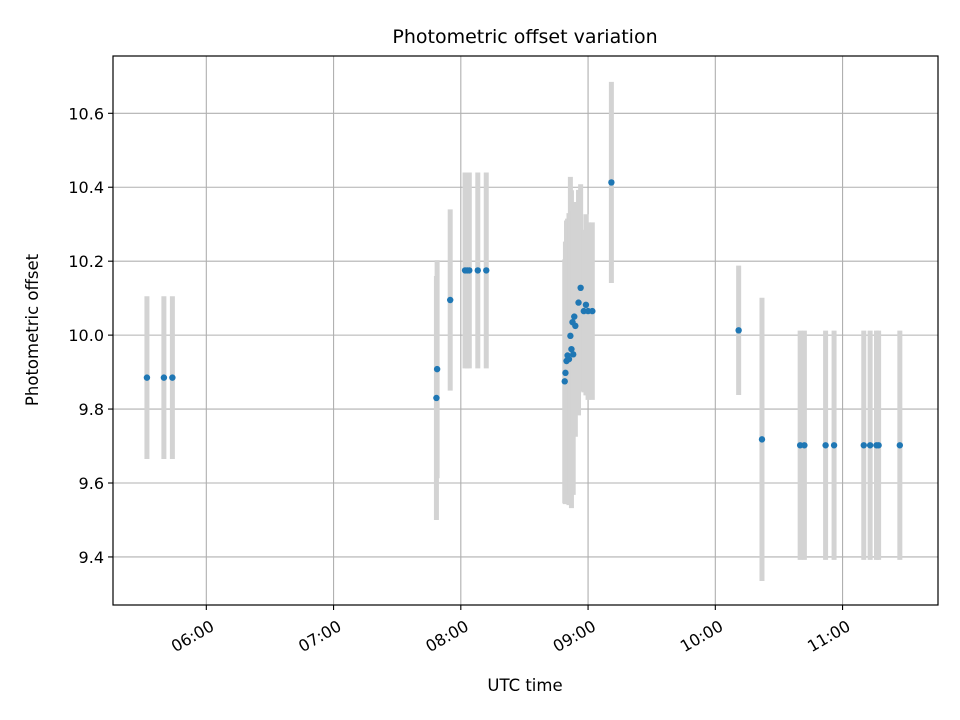 The height and width of the screenshot is (720, 960). Describe the element at coordinates (192, 636) in the screenshot. I see `x-tick-label: 06:00` at that location.